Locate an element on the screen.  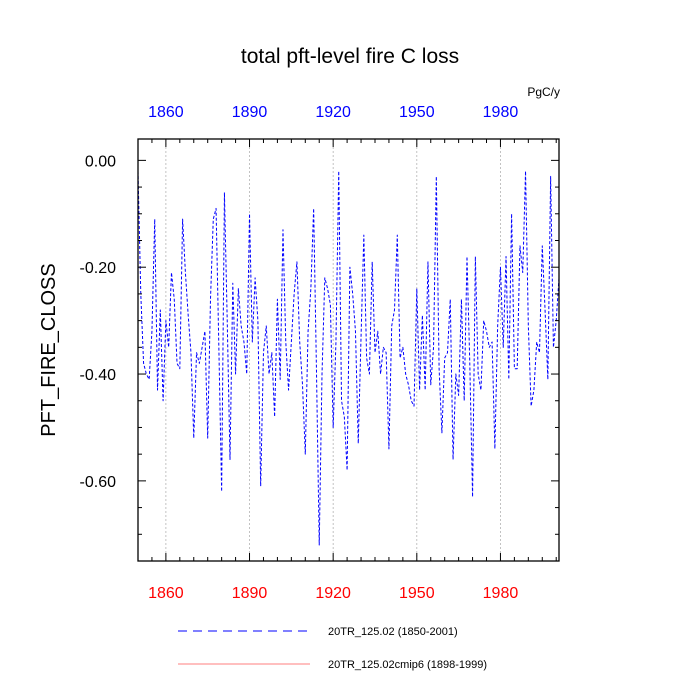
x-tick-label-top: 1860 is located at coordinates (166, 112).